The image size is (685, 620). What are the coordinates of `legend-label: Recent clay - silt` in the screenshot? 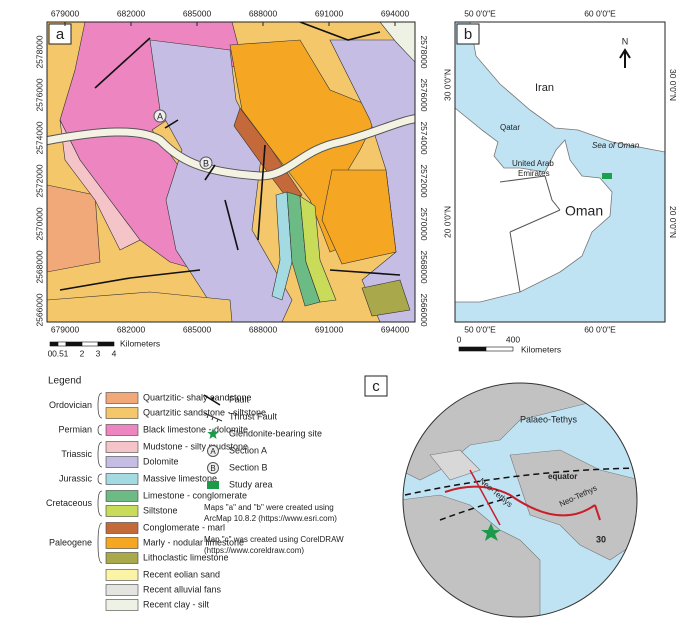 It's located at (176, 604).